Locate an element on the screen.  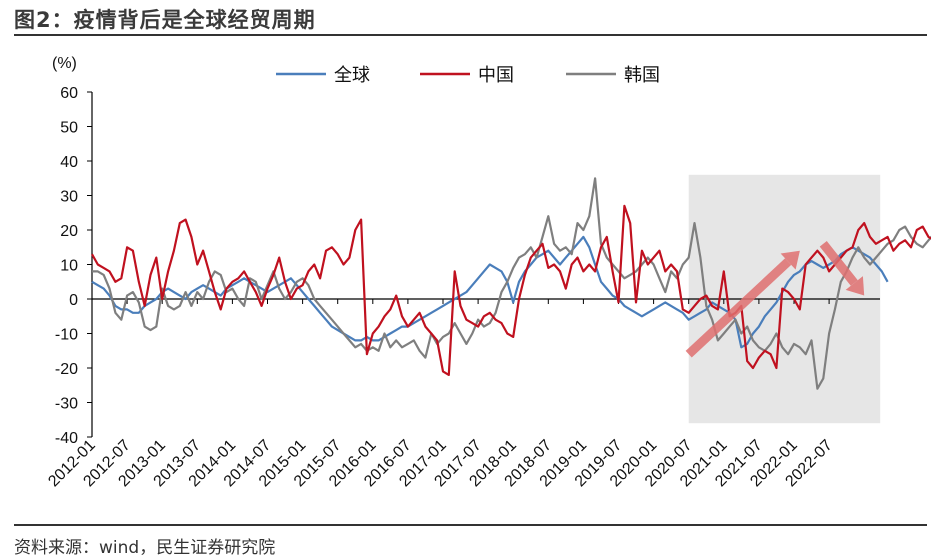
y-axis-unit-label: (%) is located at coordinates (64, 63).